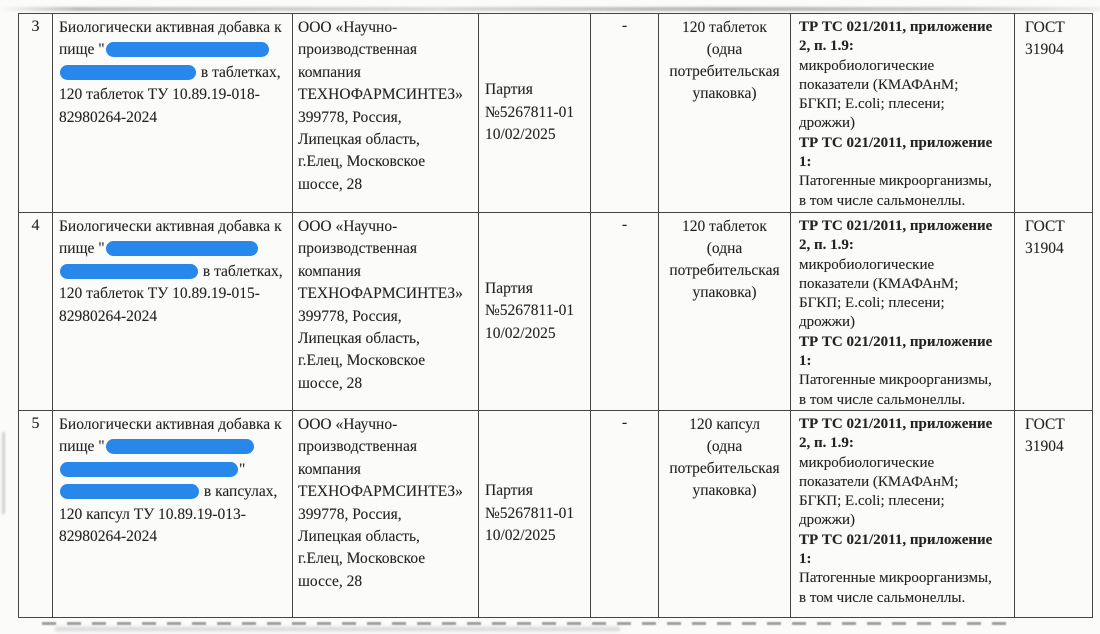 The width and height of the screenshot is (1100, 634). What do you see at coordinates (35, 311) in the screenshot?
I see `row-number-cell: 4` at bounding box center [35, 311].